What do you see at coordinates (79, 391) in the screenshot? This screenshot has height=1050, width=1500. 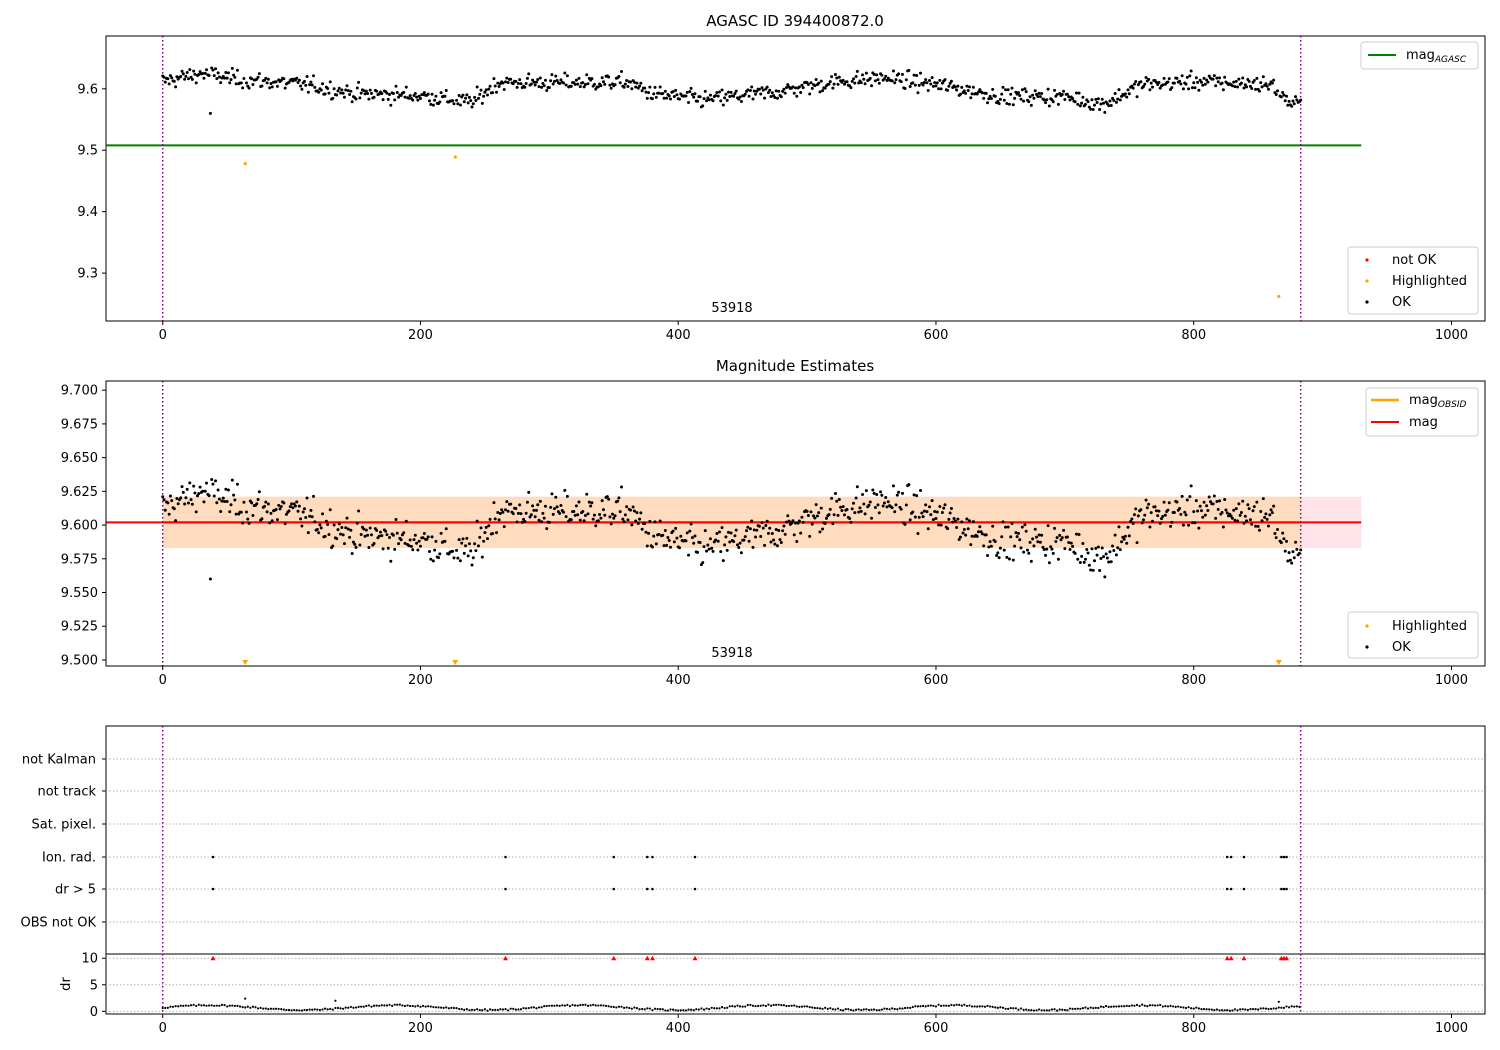 I see `y-tick-label: 9.700` at bounding box center [79, 391].